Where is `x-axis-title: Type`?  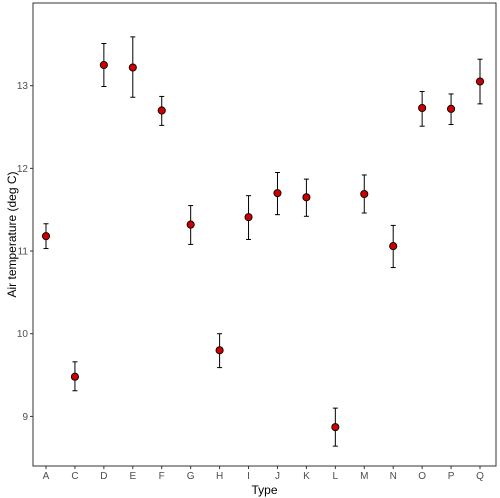 x-axis-title: Type is located at coordinates (264, 490).